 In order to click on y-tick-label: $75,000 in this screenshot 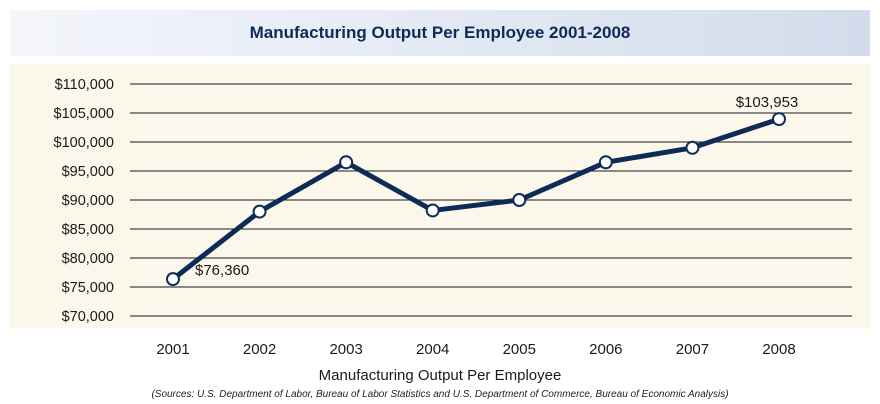, I will do `click(88, 288)`.